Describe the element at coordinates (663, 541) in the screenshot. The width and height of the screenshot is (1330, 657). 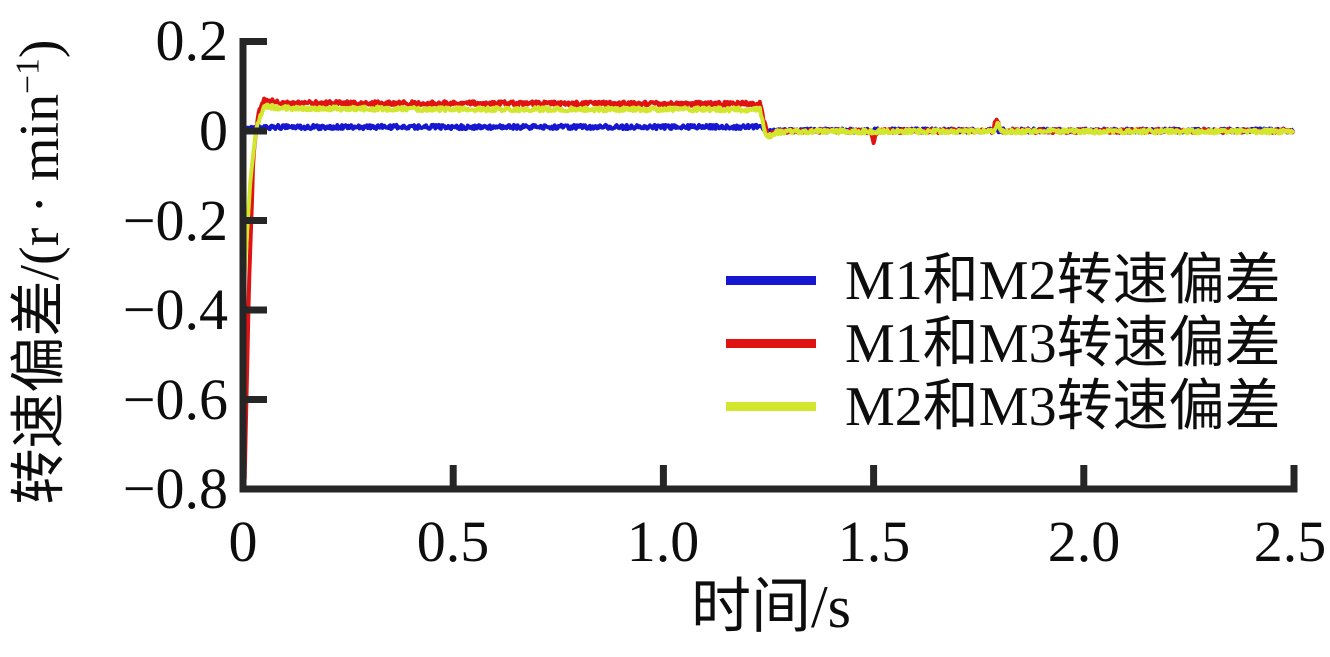
I see `x-tick-label-1.0: 1.0` at that location.